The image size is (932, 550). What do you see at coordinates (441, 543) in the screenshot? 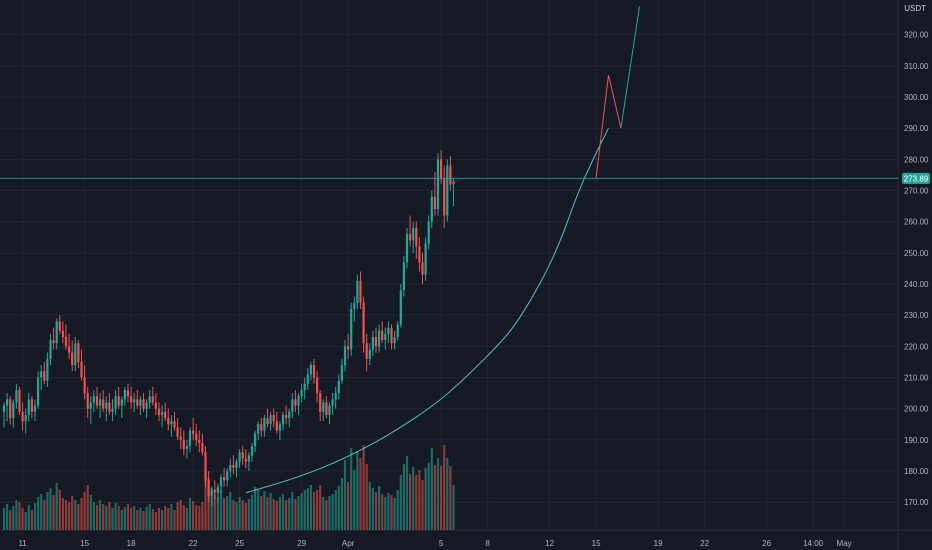
I see `x-tick-label: 5` at bounding box center [441, 543].